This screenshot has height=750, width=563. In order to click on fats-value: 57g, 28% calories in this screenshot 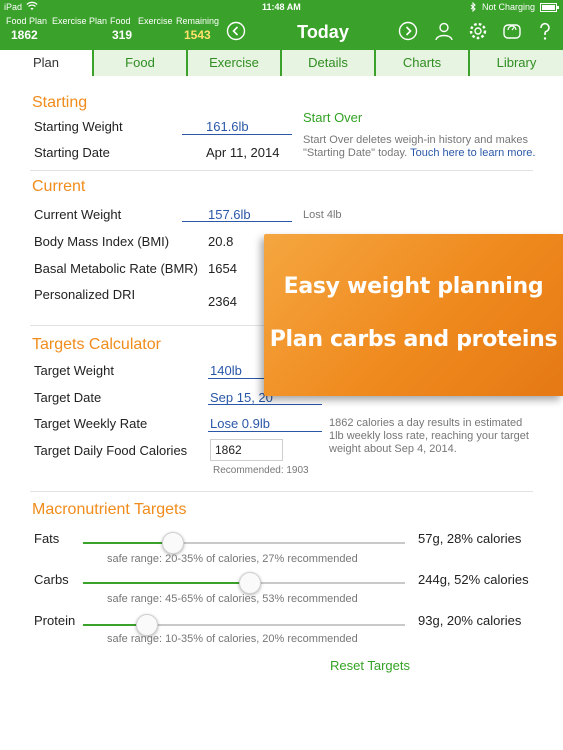, I will do `click(470, 538)`.